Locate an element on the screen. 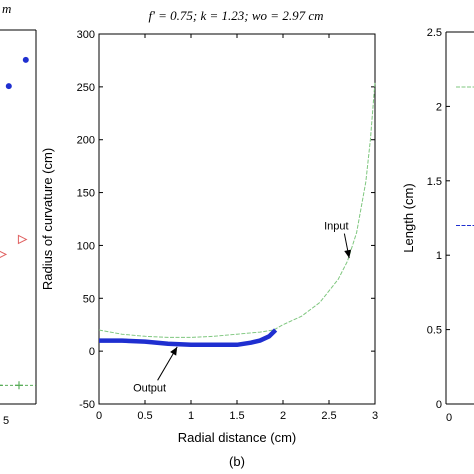  x-tick-label: 1 is located at coordinates (191, 416).